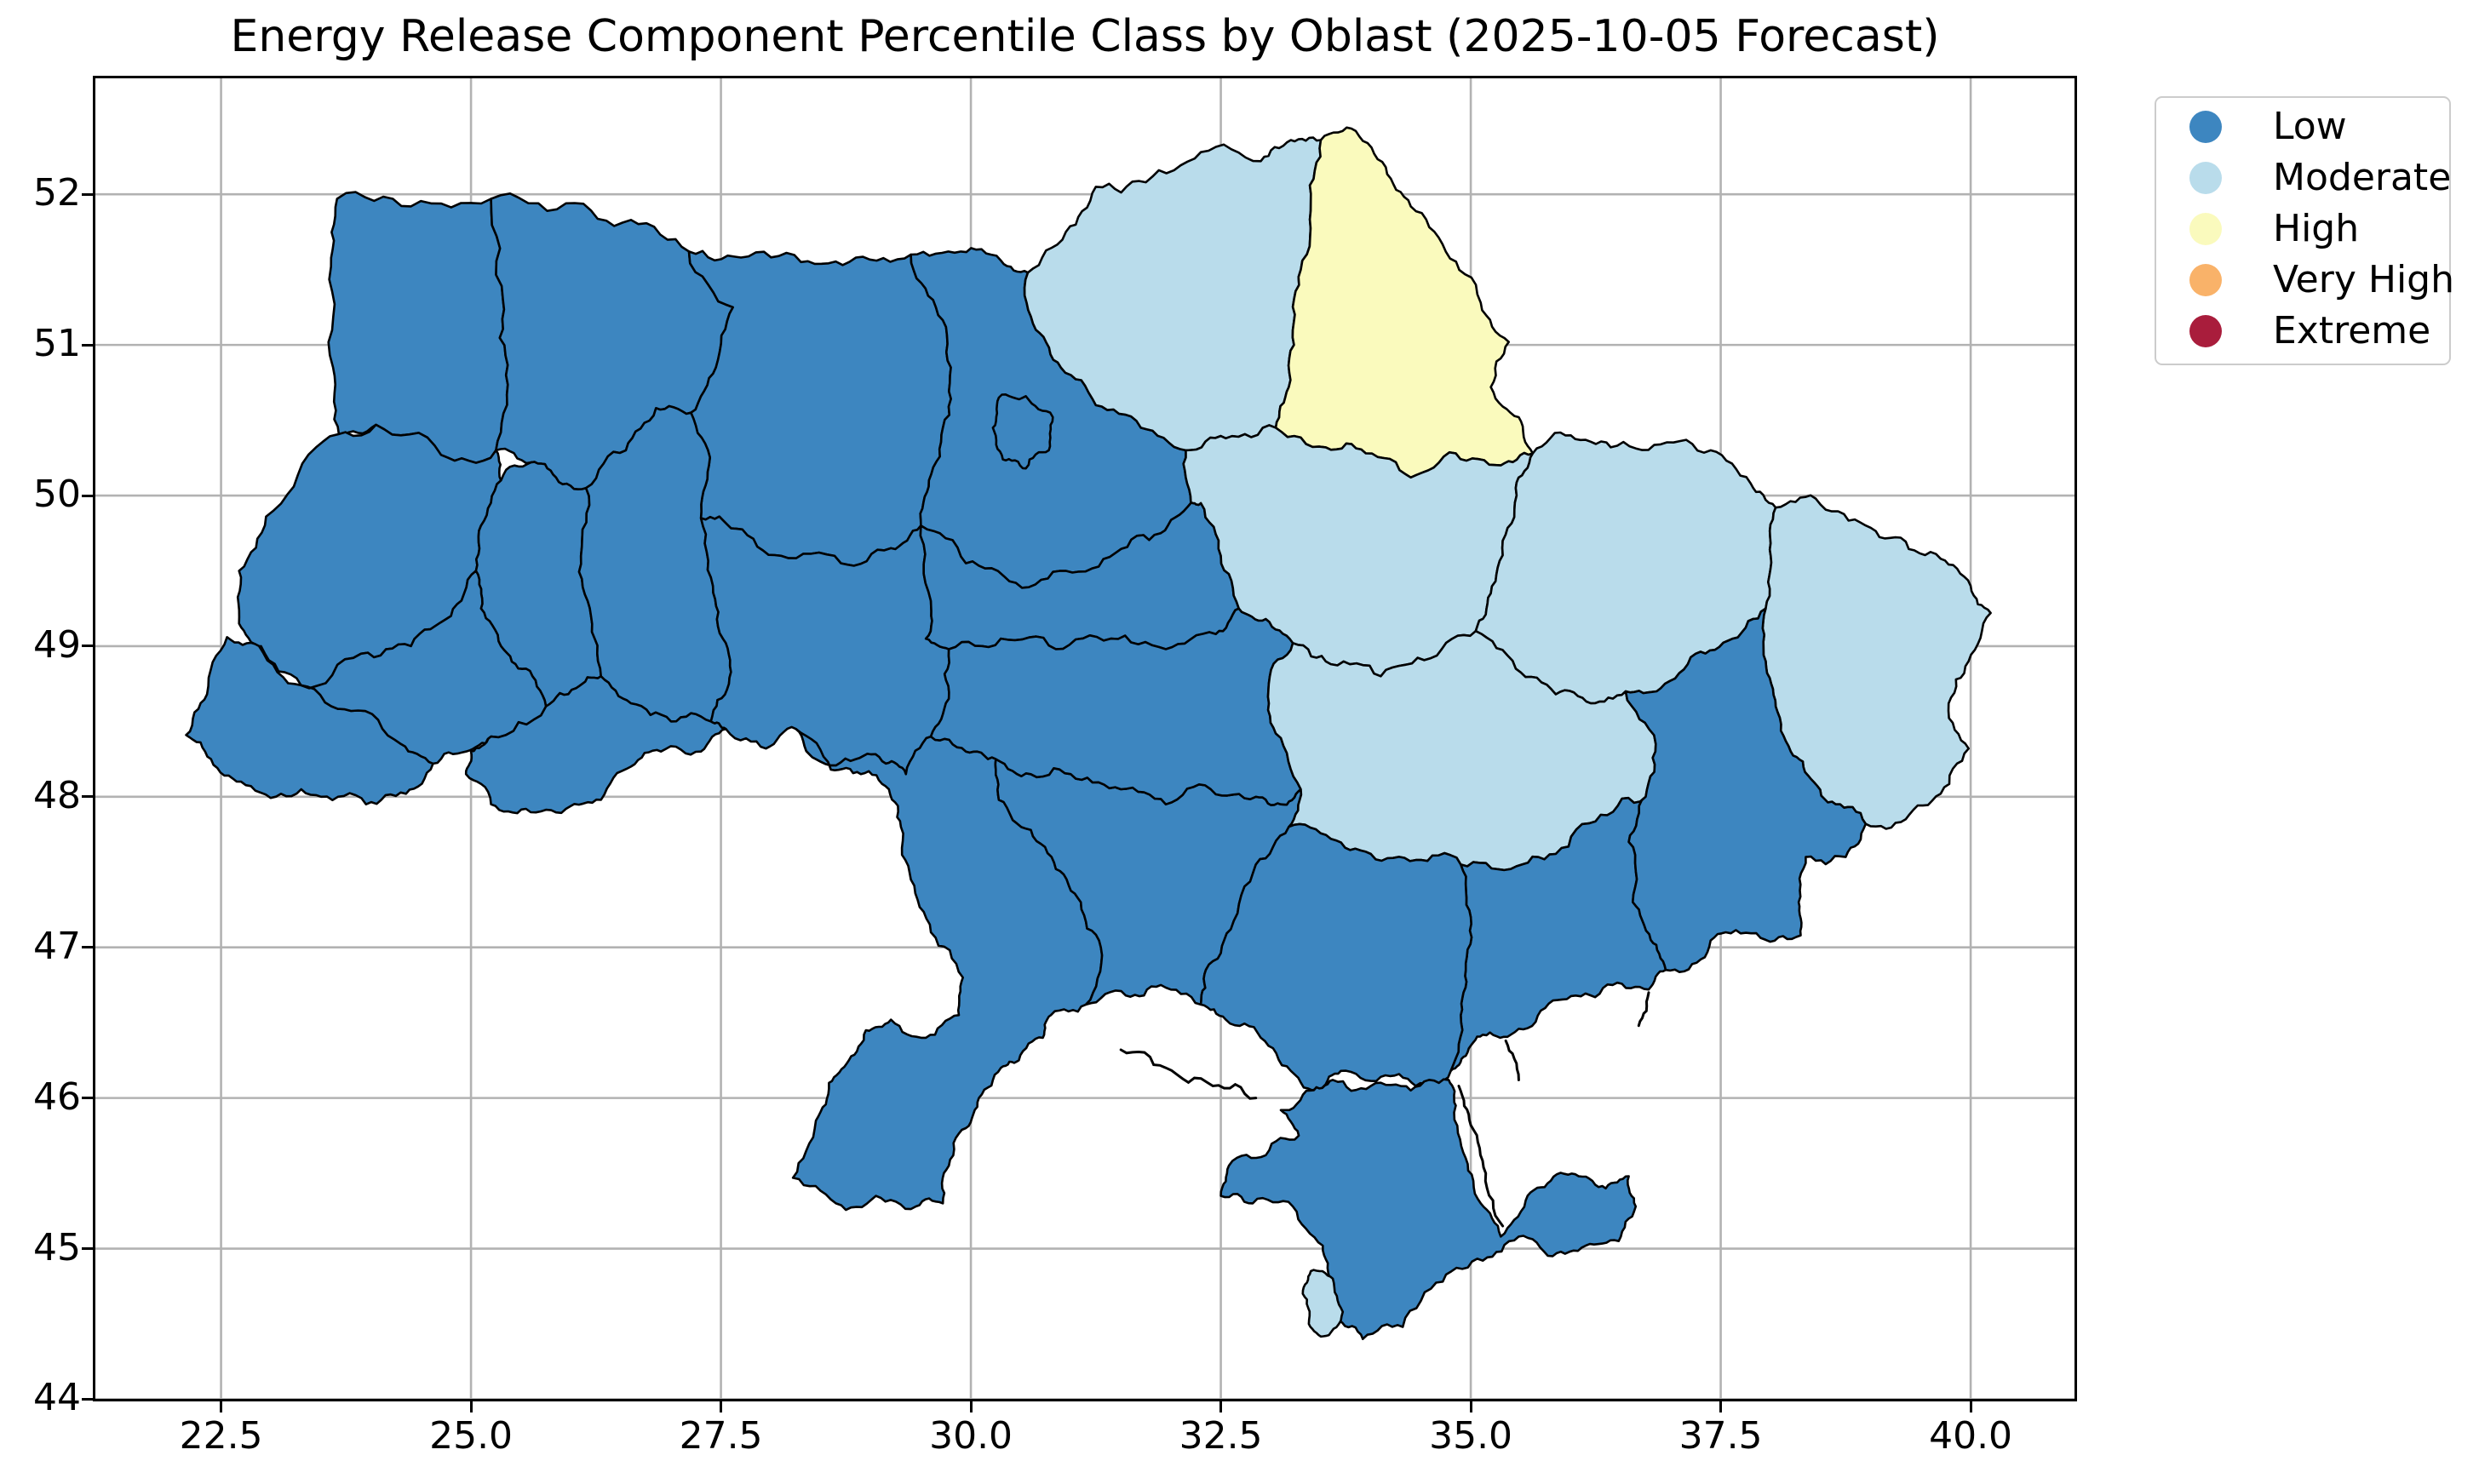 This screenshot has height=1484, width=2479. Describe the element at coordinates (2310, 127) in the screenshot. I see `legend-label: Low` at that location.